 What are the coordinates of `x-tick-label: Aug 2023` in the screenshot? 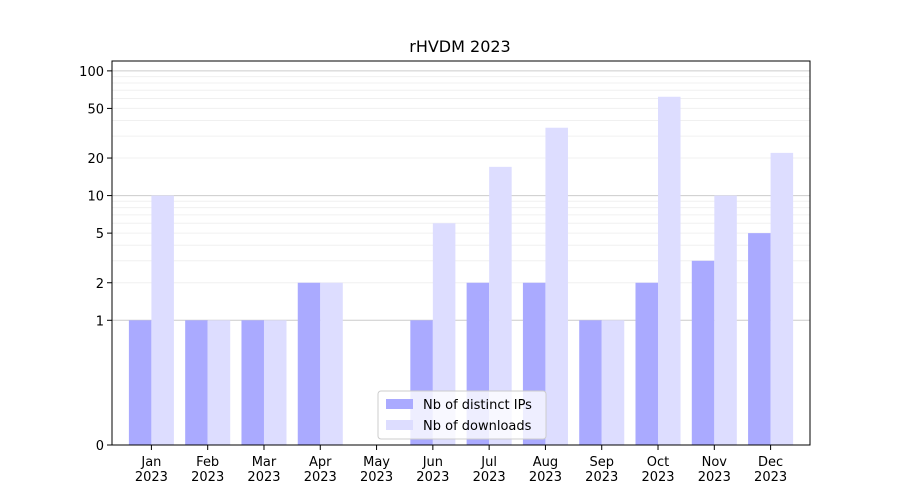 It's located at (545, 470).